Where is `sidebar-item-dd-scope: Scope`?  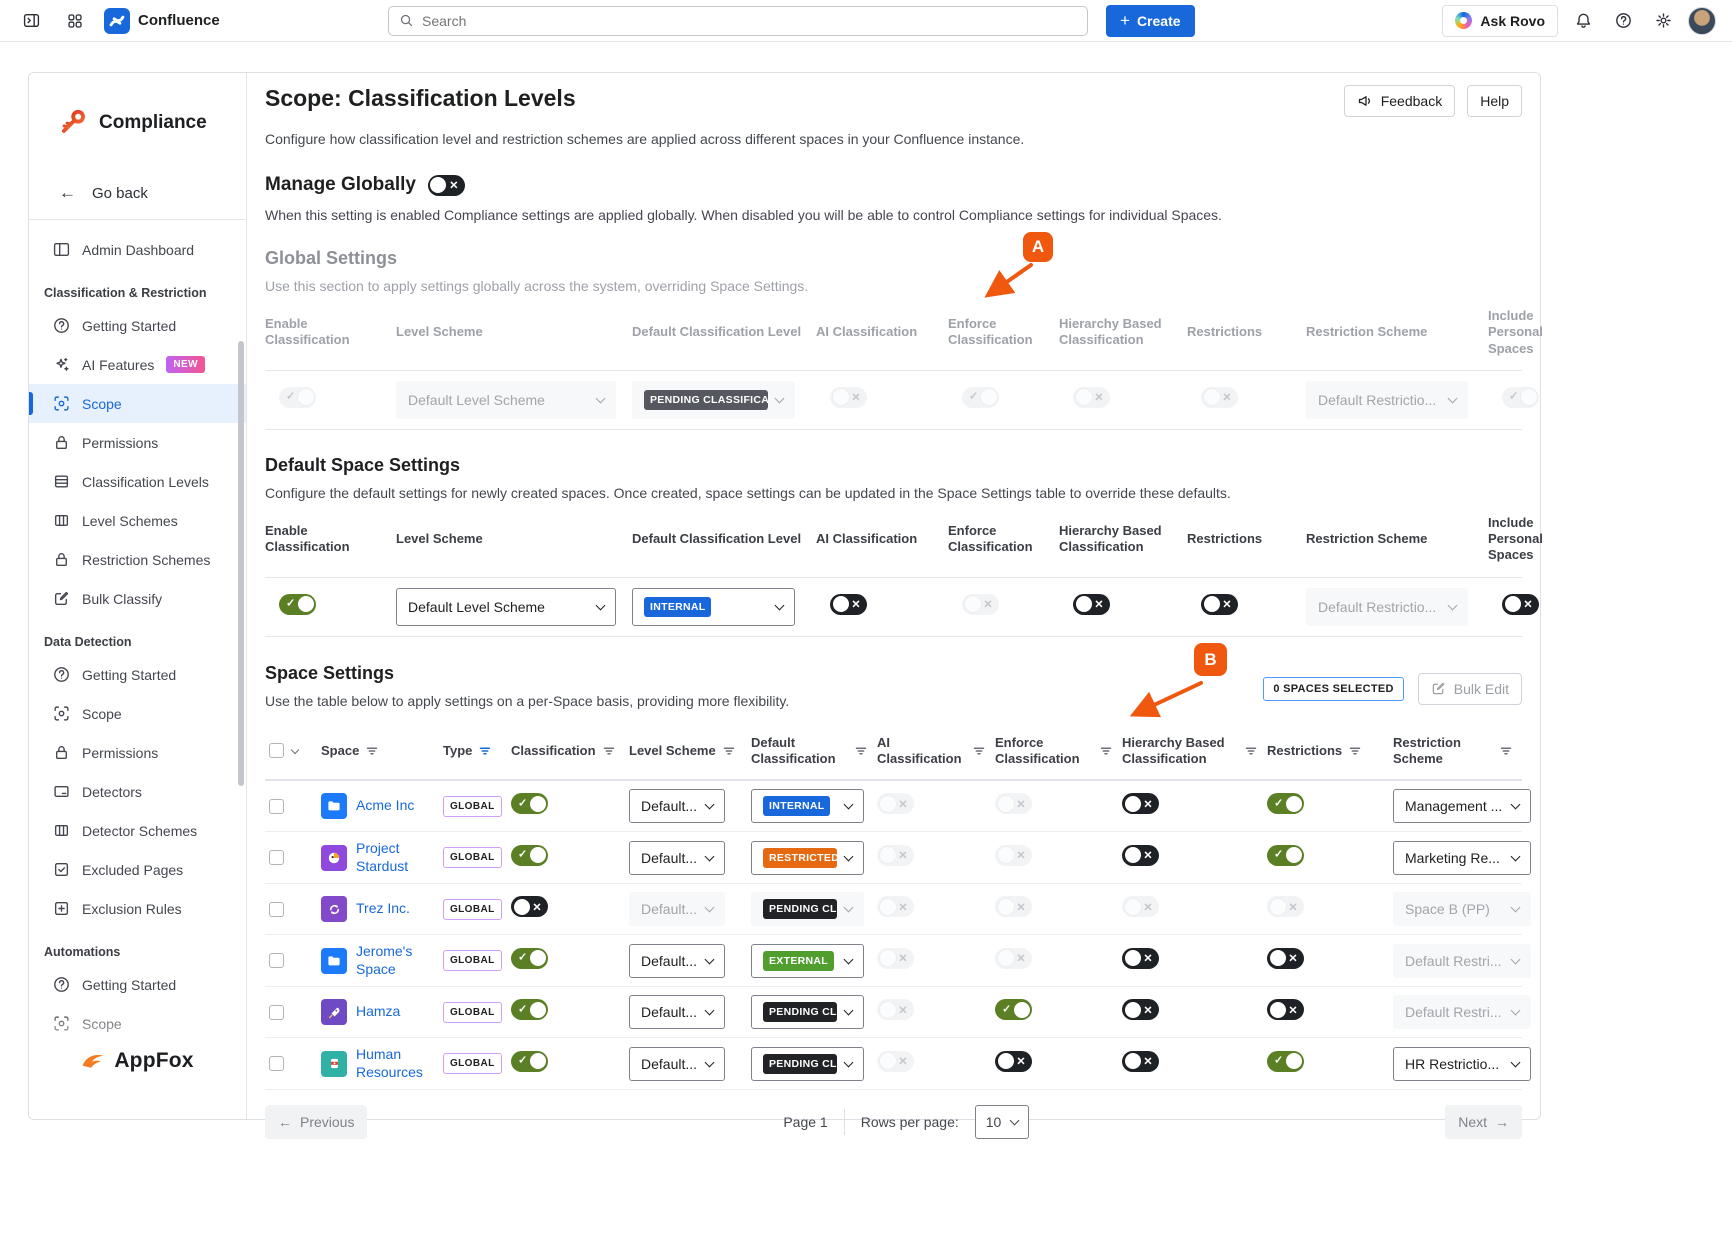 sidebar-item-dd-scope: Scope is located at coordinates (137, 713).